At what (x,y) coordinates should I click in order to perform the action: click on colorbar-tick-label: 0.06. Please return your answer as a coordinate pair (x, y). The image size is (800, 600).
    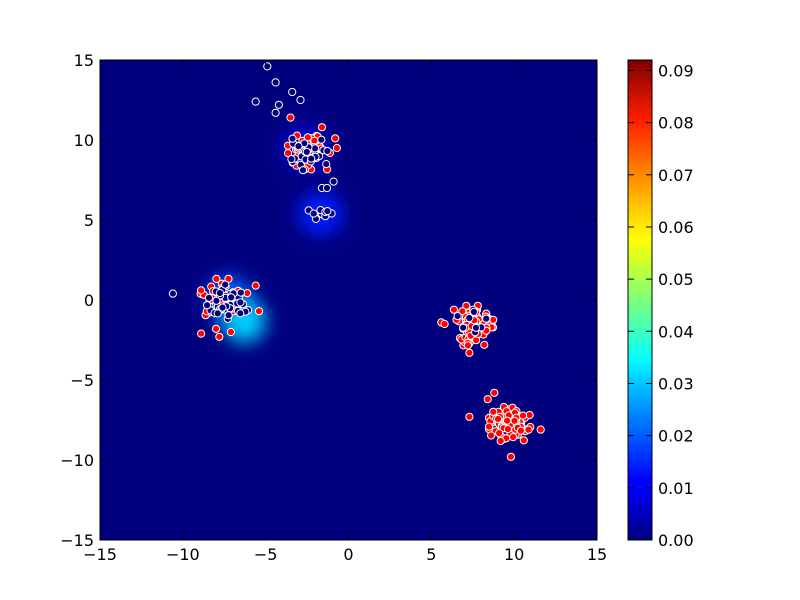
    Looking at the image, I should click on (676, 227).